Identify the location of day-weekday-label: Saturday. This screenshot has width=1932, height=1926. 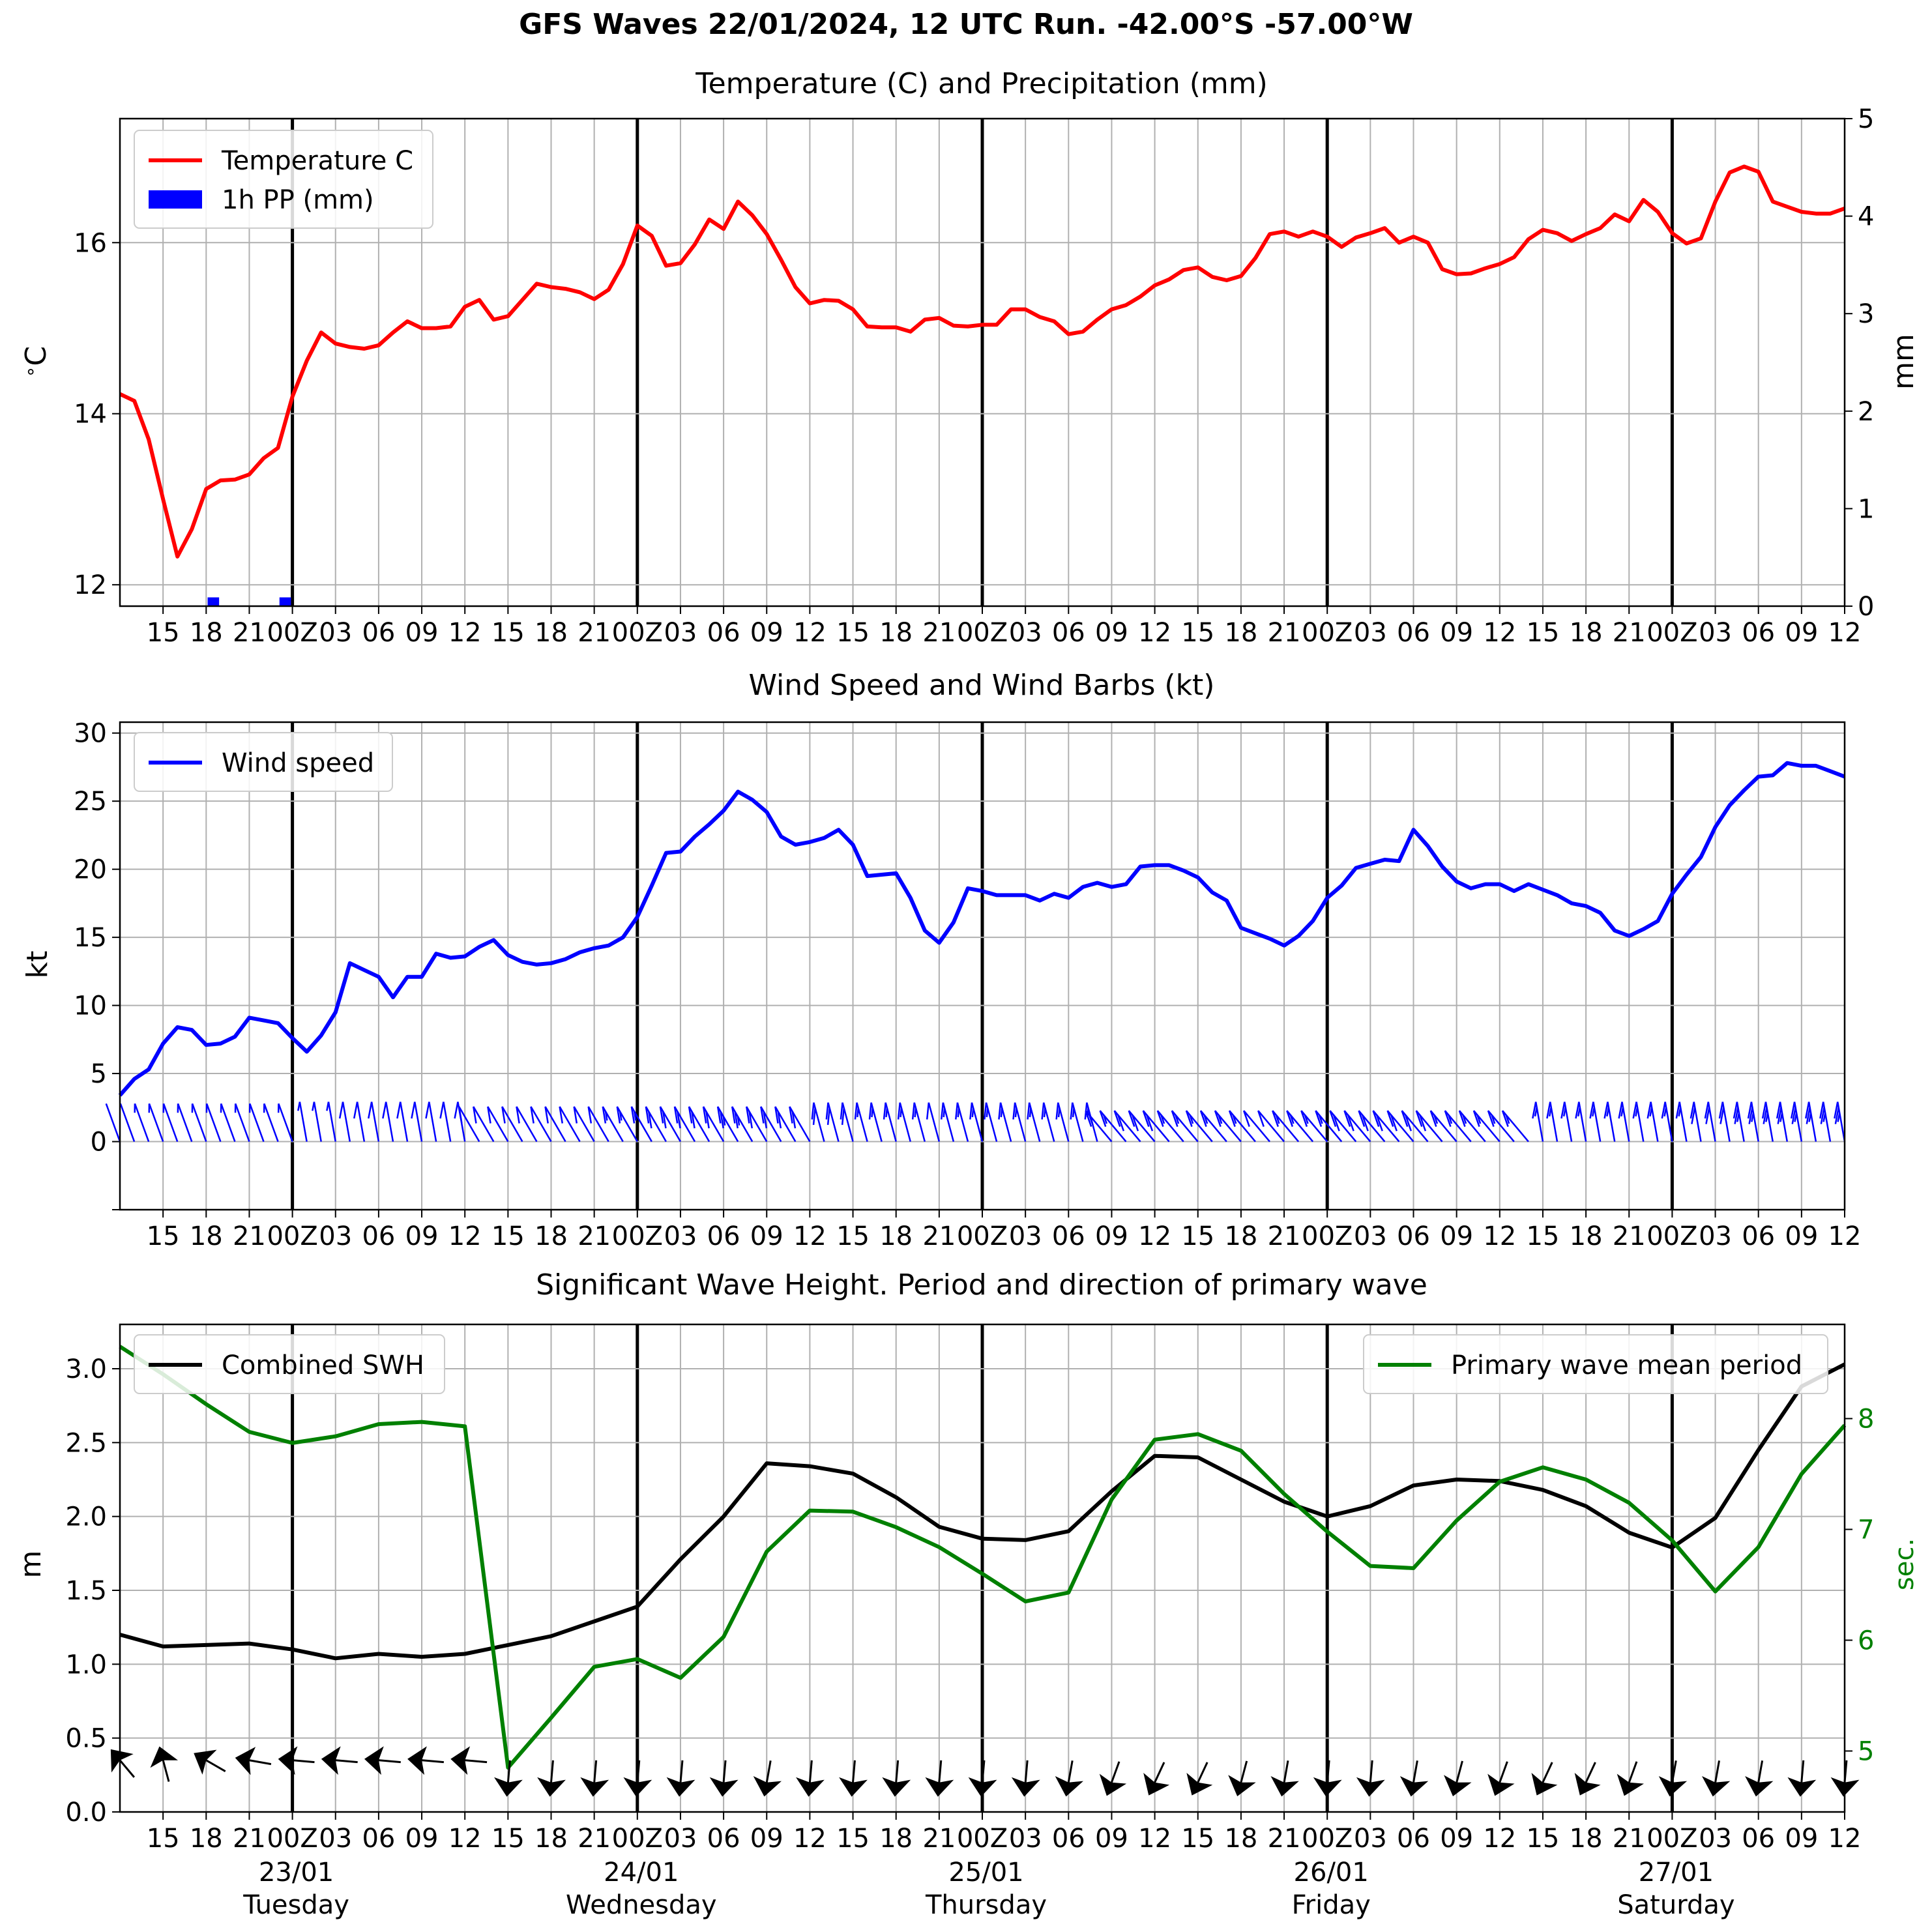
(1675, 1905).